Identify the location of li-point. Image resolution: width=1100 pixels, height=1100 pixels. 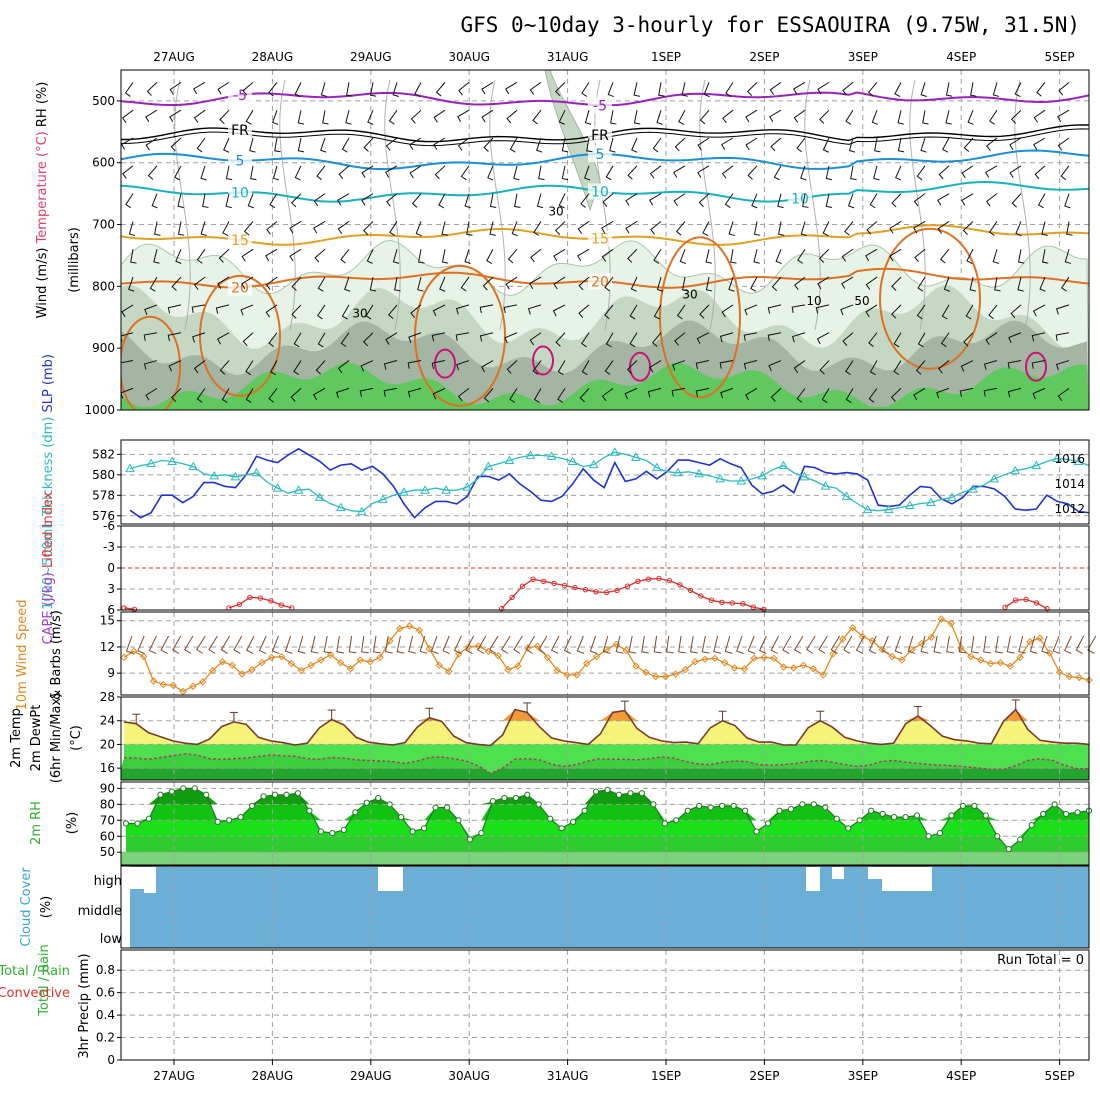
(1015, 600).